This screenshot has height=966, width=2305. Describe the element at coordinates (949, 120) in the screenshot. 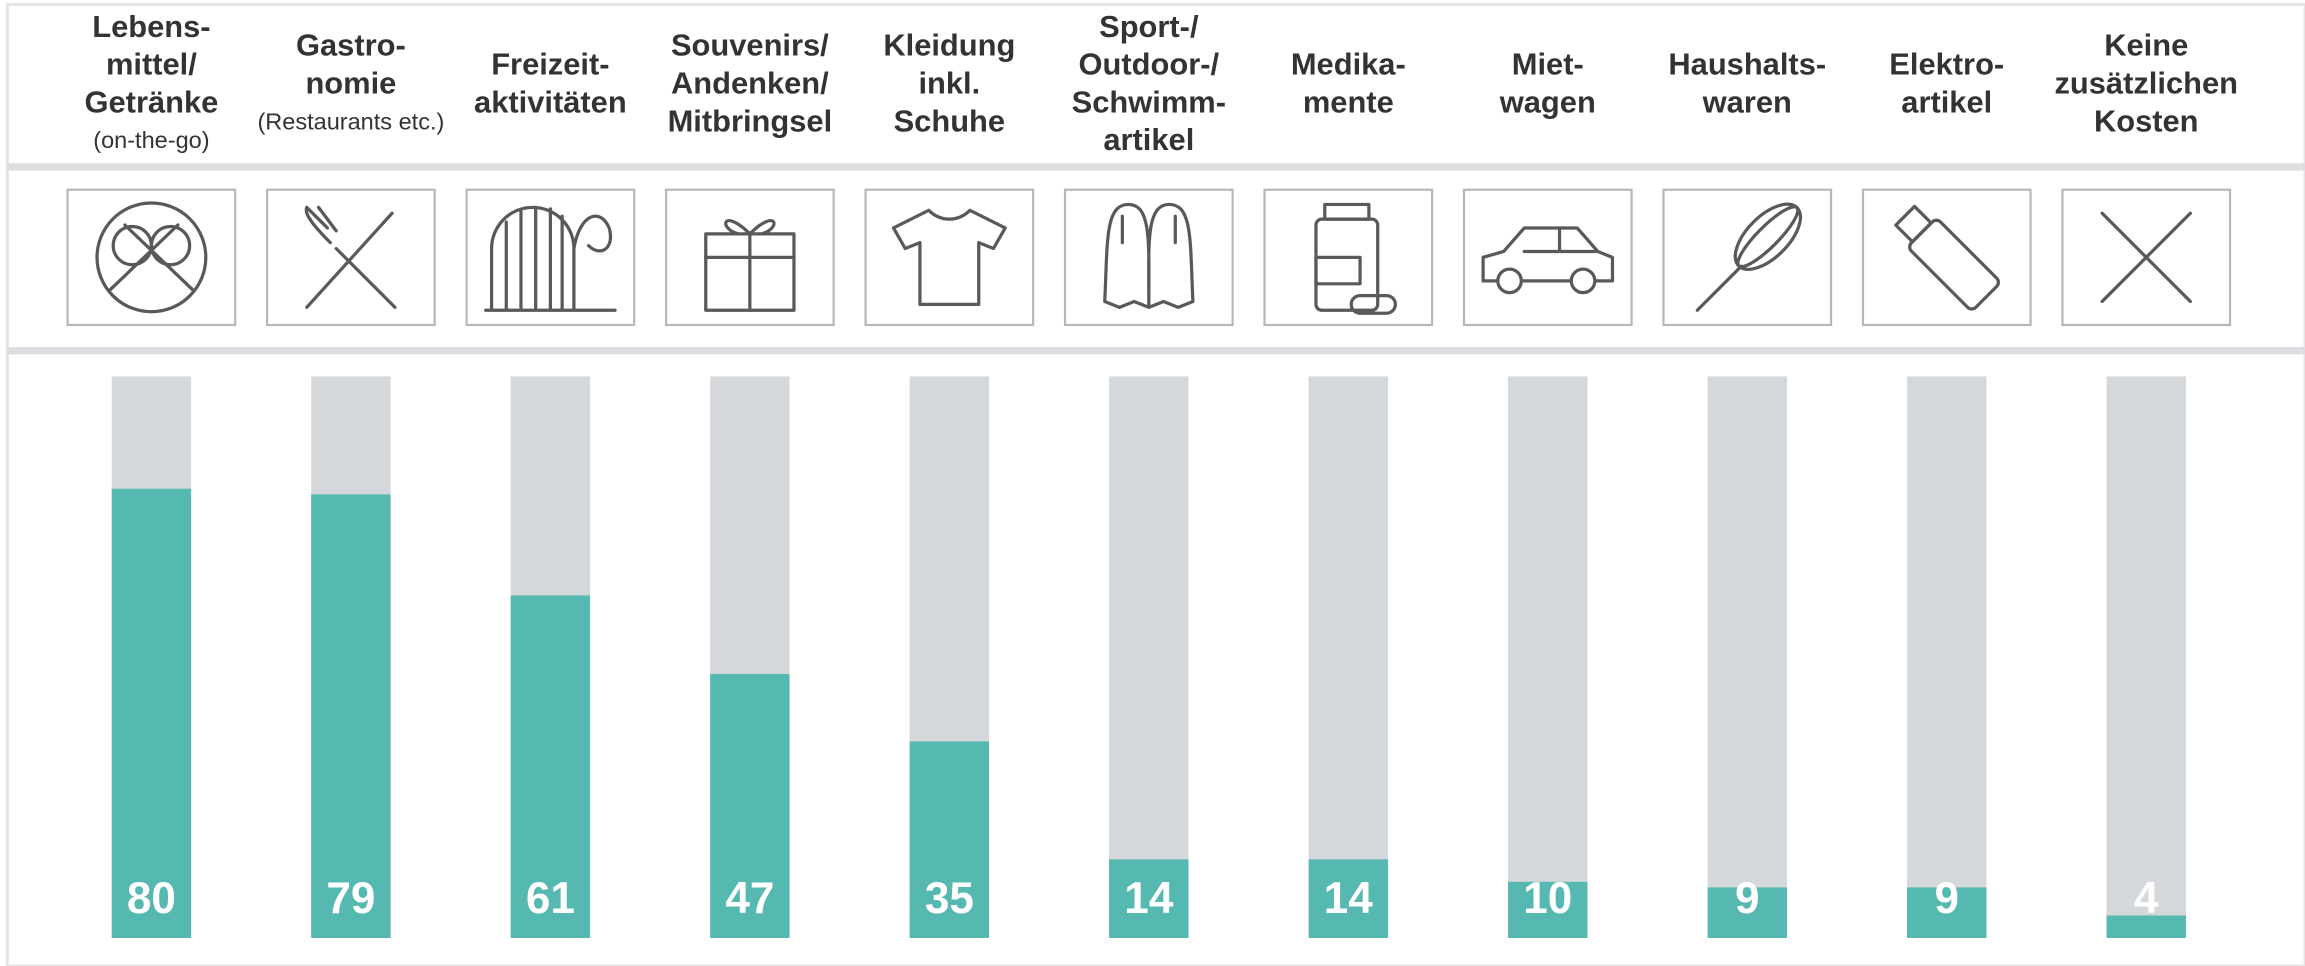

I see `category-label: Schuhe` at that location.